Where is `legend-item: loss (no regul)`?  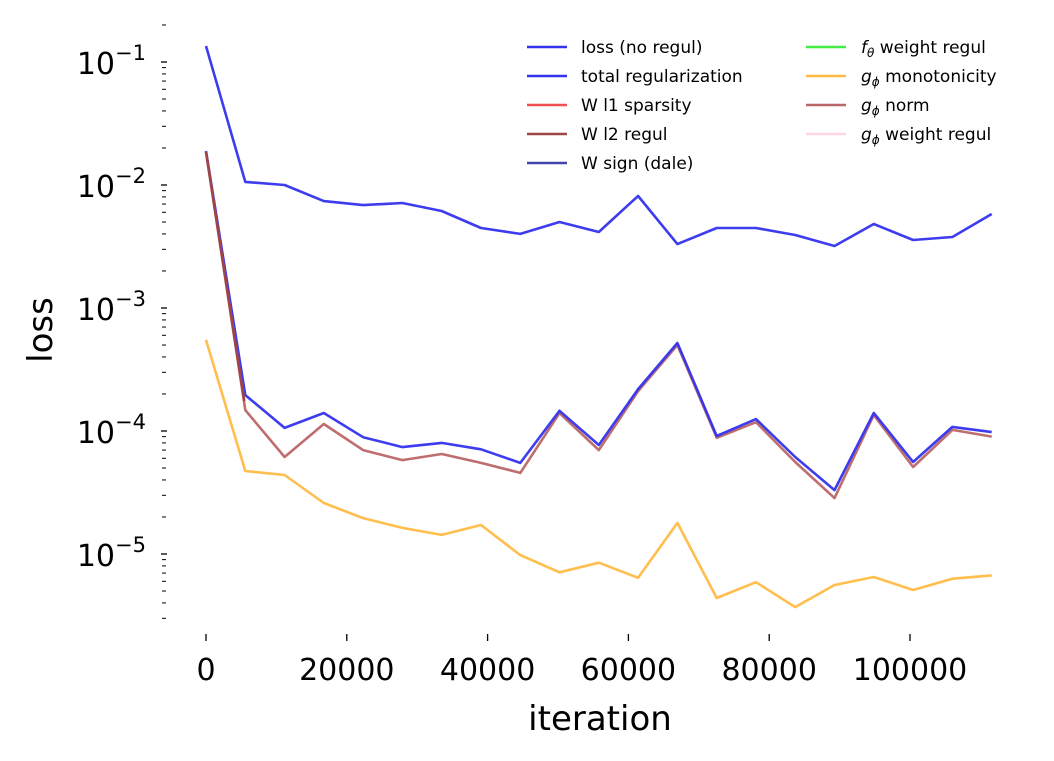
legend-item: loss (no regul) is located at coordinates (614, 48).